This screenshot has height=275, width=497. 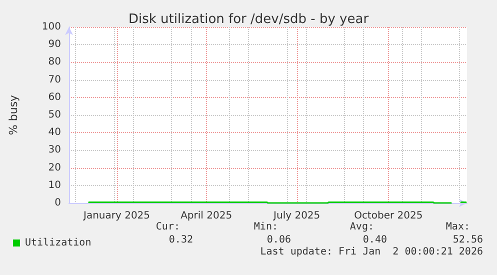 I want to click on text: 52.56, so click(x=467, y=240).